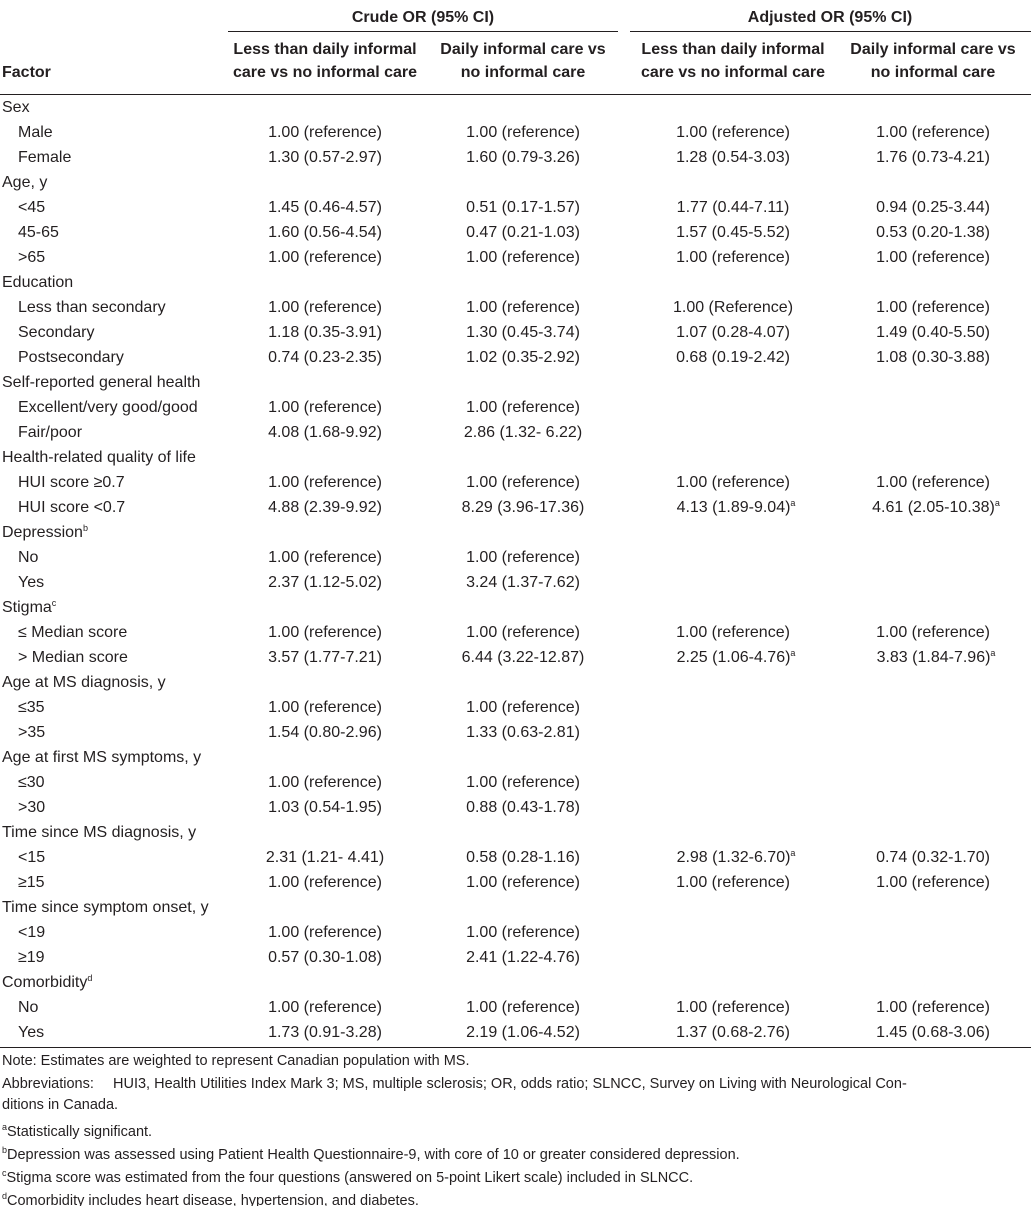  What do you see at coordinates (31, 258) in the screenshot?
I see `row-label: >65` at bounding box center [31, 258].